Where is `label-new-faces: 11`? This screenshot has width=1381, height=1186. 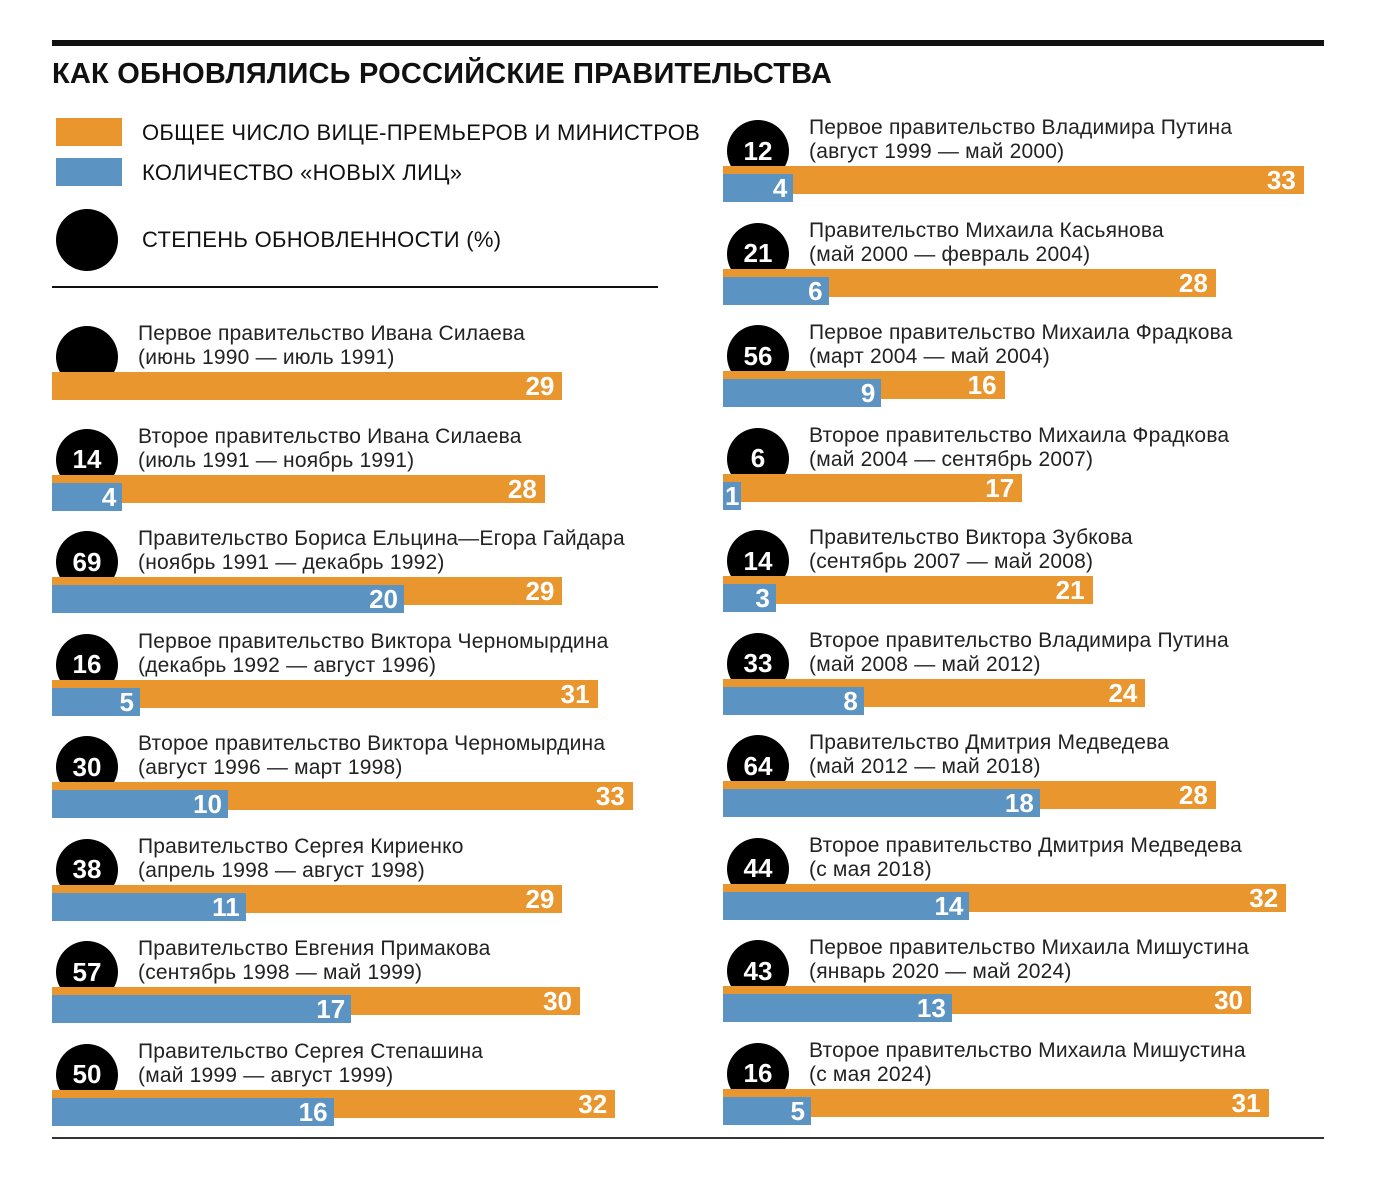 label-new-faces: 11 is located at coordinates (226, 906).